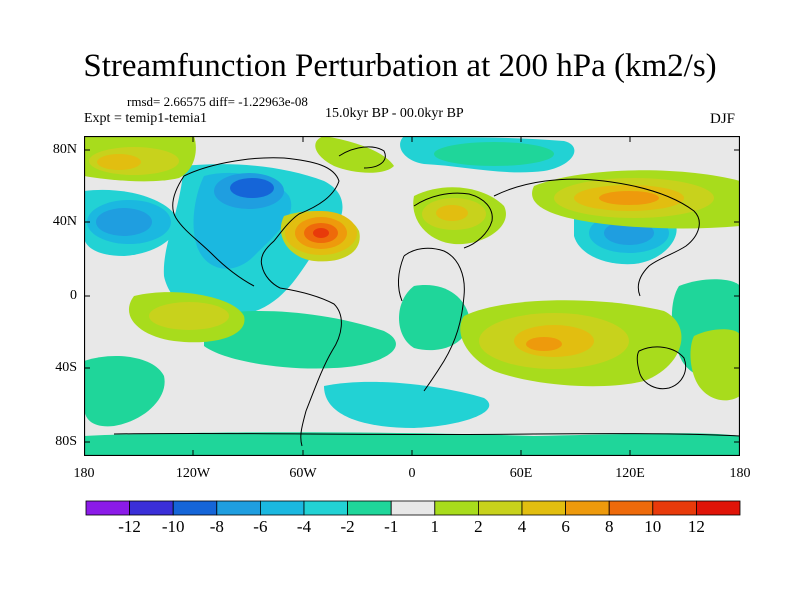  Describe the element at coordinates (723, 119) in the screenshot. I see `season-label: DJF` at that location.